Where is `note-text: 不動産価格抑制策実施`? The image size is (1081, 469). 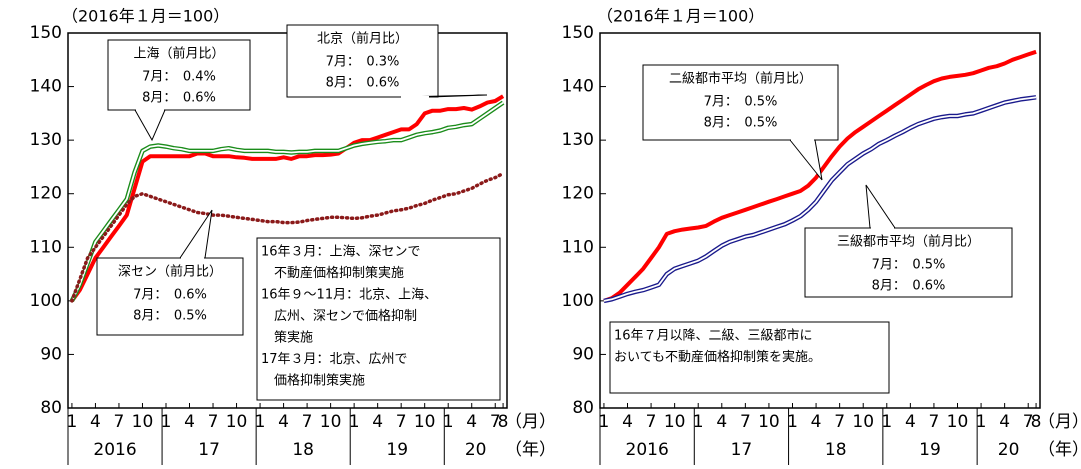
note-text: 不動産価格抑制策実施 is located at coordinates (332, 273).